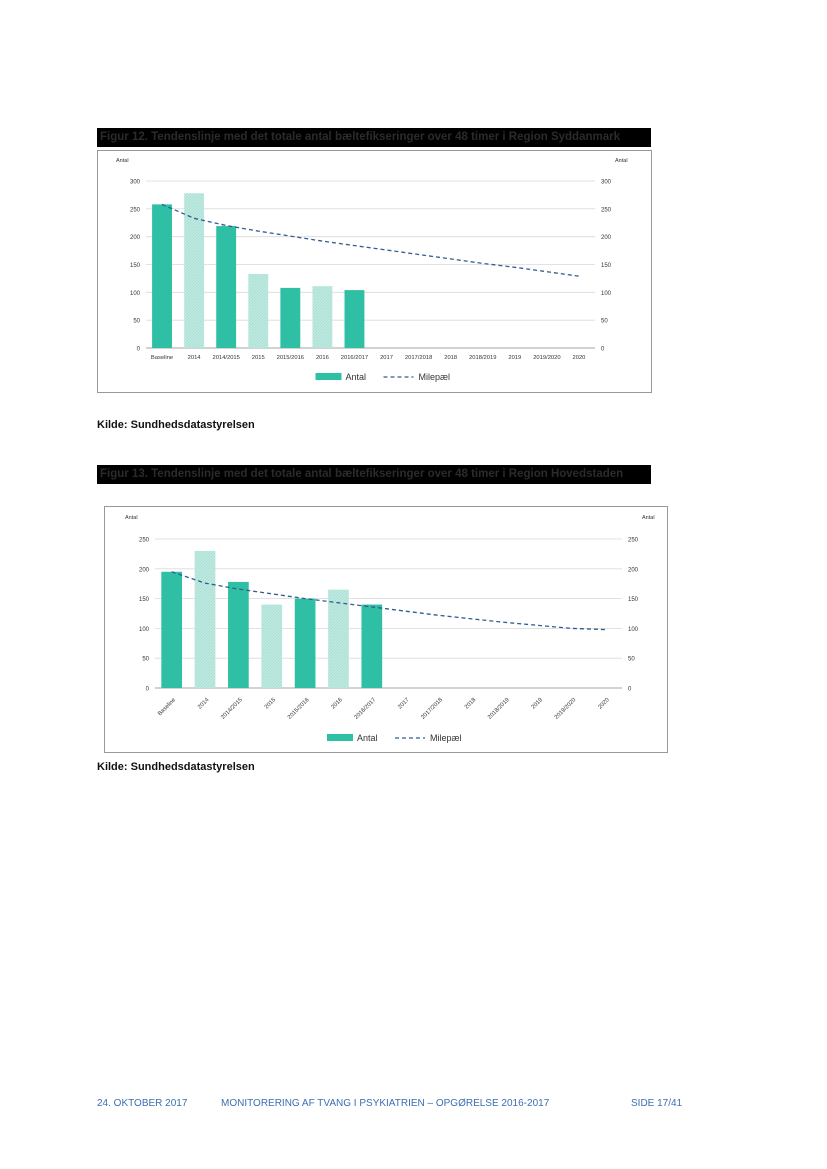  Describe the element at coordinates (135, 183) in the screenshot. I see `y-tick-label: 300` at that location.